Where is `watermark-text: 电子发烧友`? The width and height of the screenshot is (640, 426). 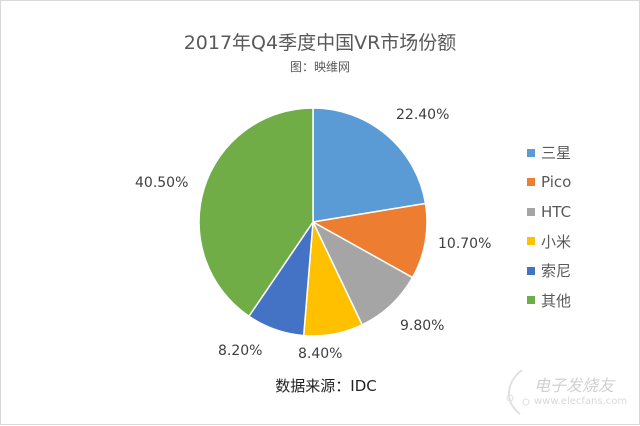 watermark-text: 电子发烧友 is located at coordinates (574, 385).